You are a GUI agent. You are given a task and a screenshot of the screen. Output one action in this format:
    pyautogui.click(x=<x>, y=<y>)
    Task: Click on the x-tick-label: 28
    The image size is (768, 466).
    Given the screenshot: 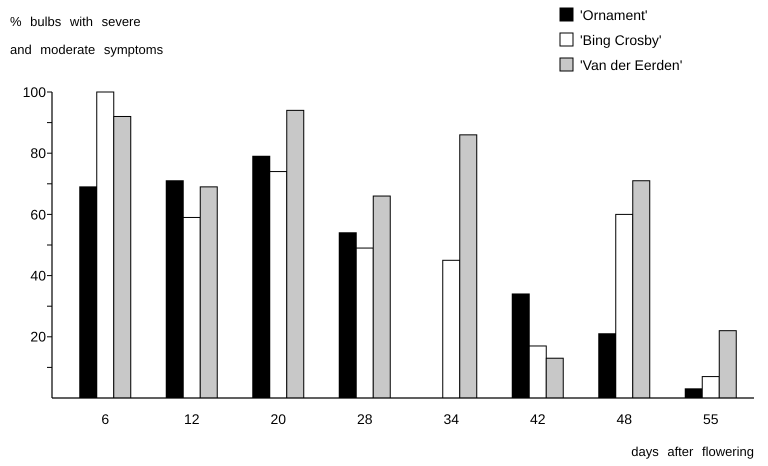 What is the action you would take?
    pyautogui.click(x=364, y=419)
    